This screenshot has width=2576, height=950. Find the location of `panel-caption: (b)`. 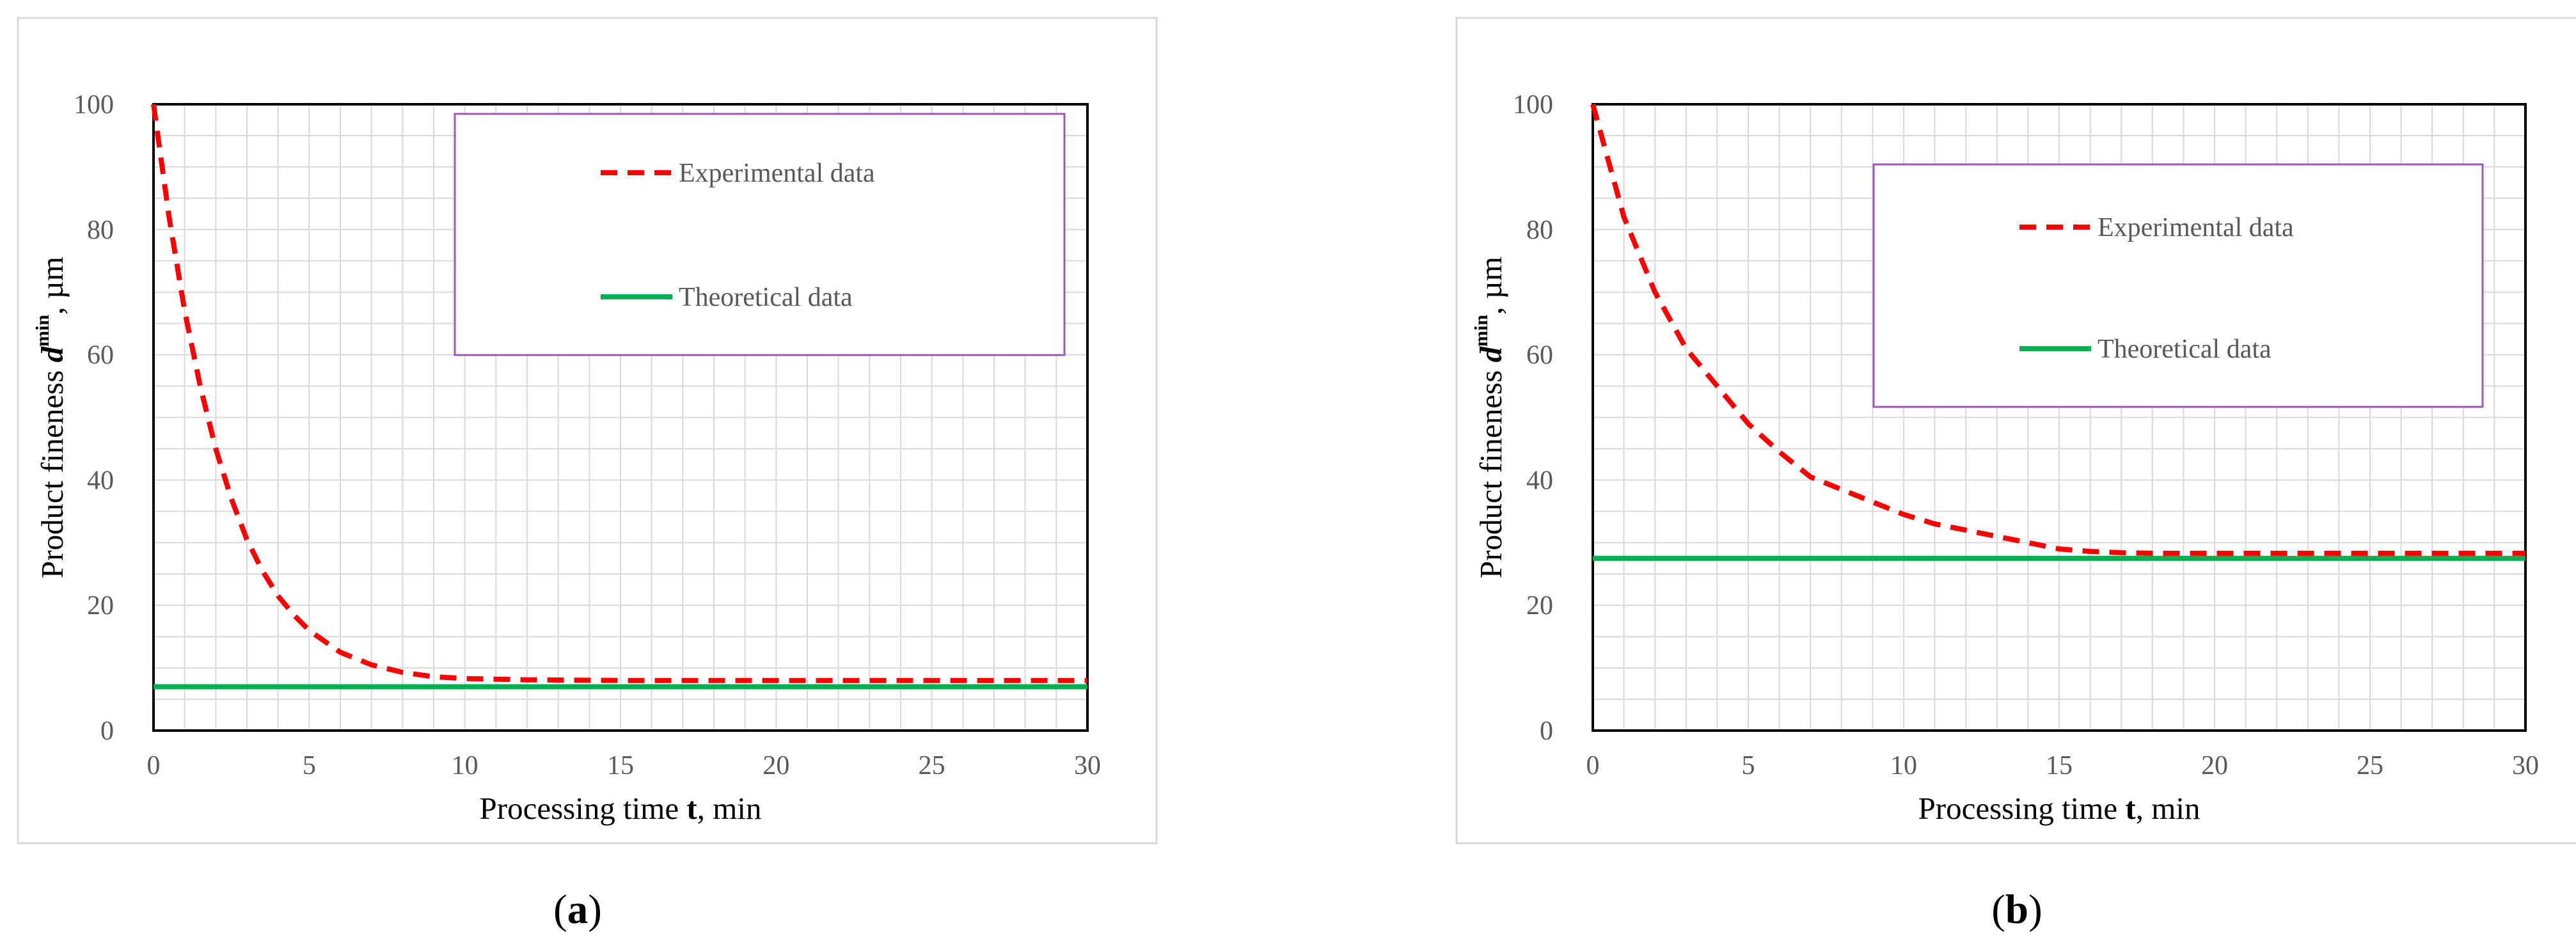

panel-caption: (b) is located at coordinates (2016, 910).